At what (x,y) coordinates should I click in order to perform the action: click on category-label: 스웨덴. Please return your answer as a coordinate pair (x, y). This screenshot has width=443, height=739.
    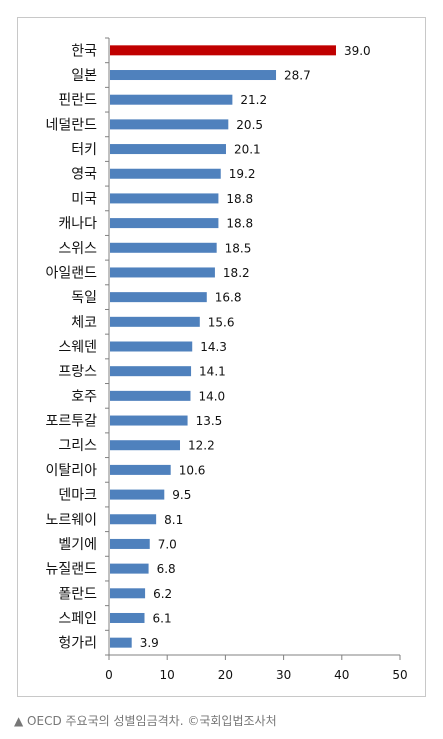
    Looking at the image, I should click on (77, 348).